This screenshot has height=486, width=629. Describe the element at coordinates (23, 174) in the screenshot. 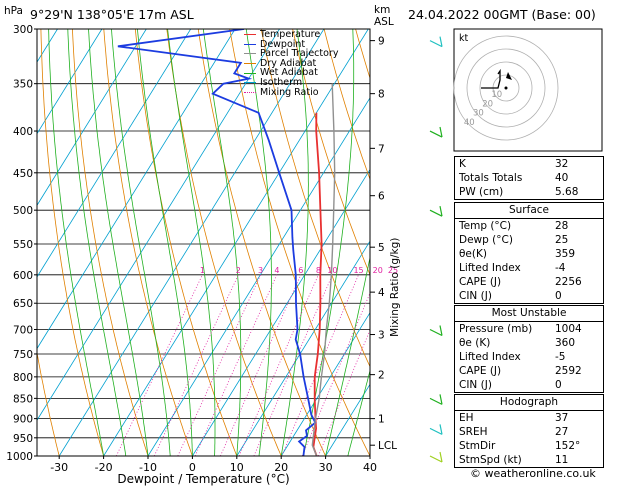

I see `pressure-tick-label: 450` at that location.